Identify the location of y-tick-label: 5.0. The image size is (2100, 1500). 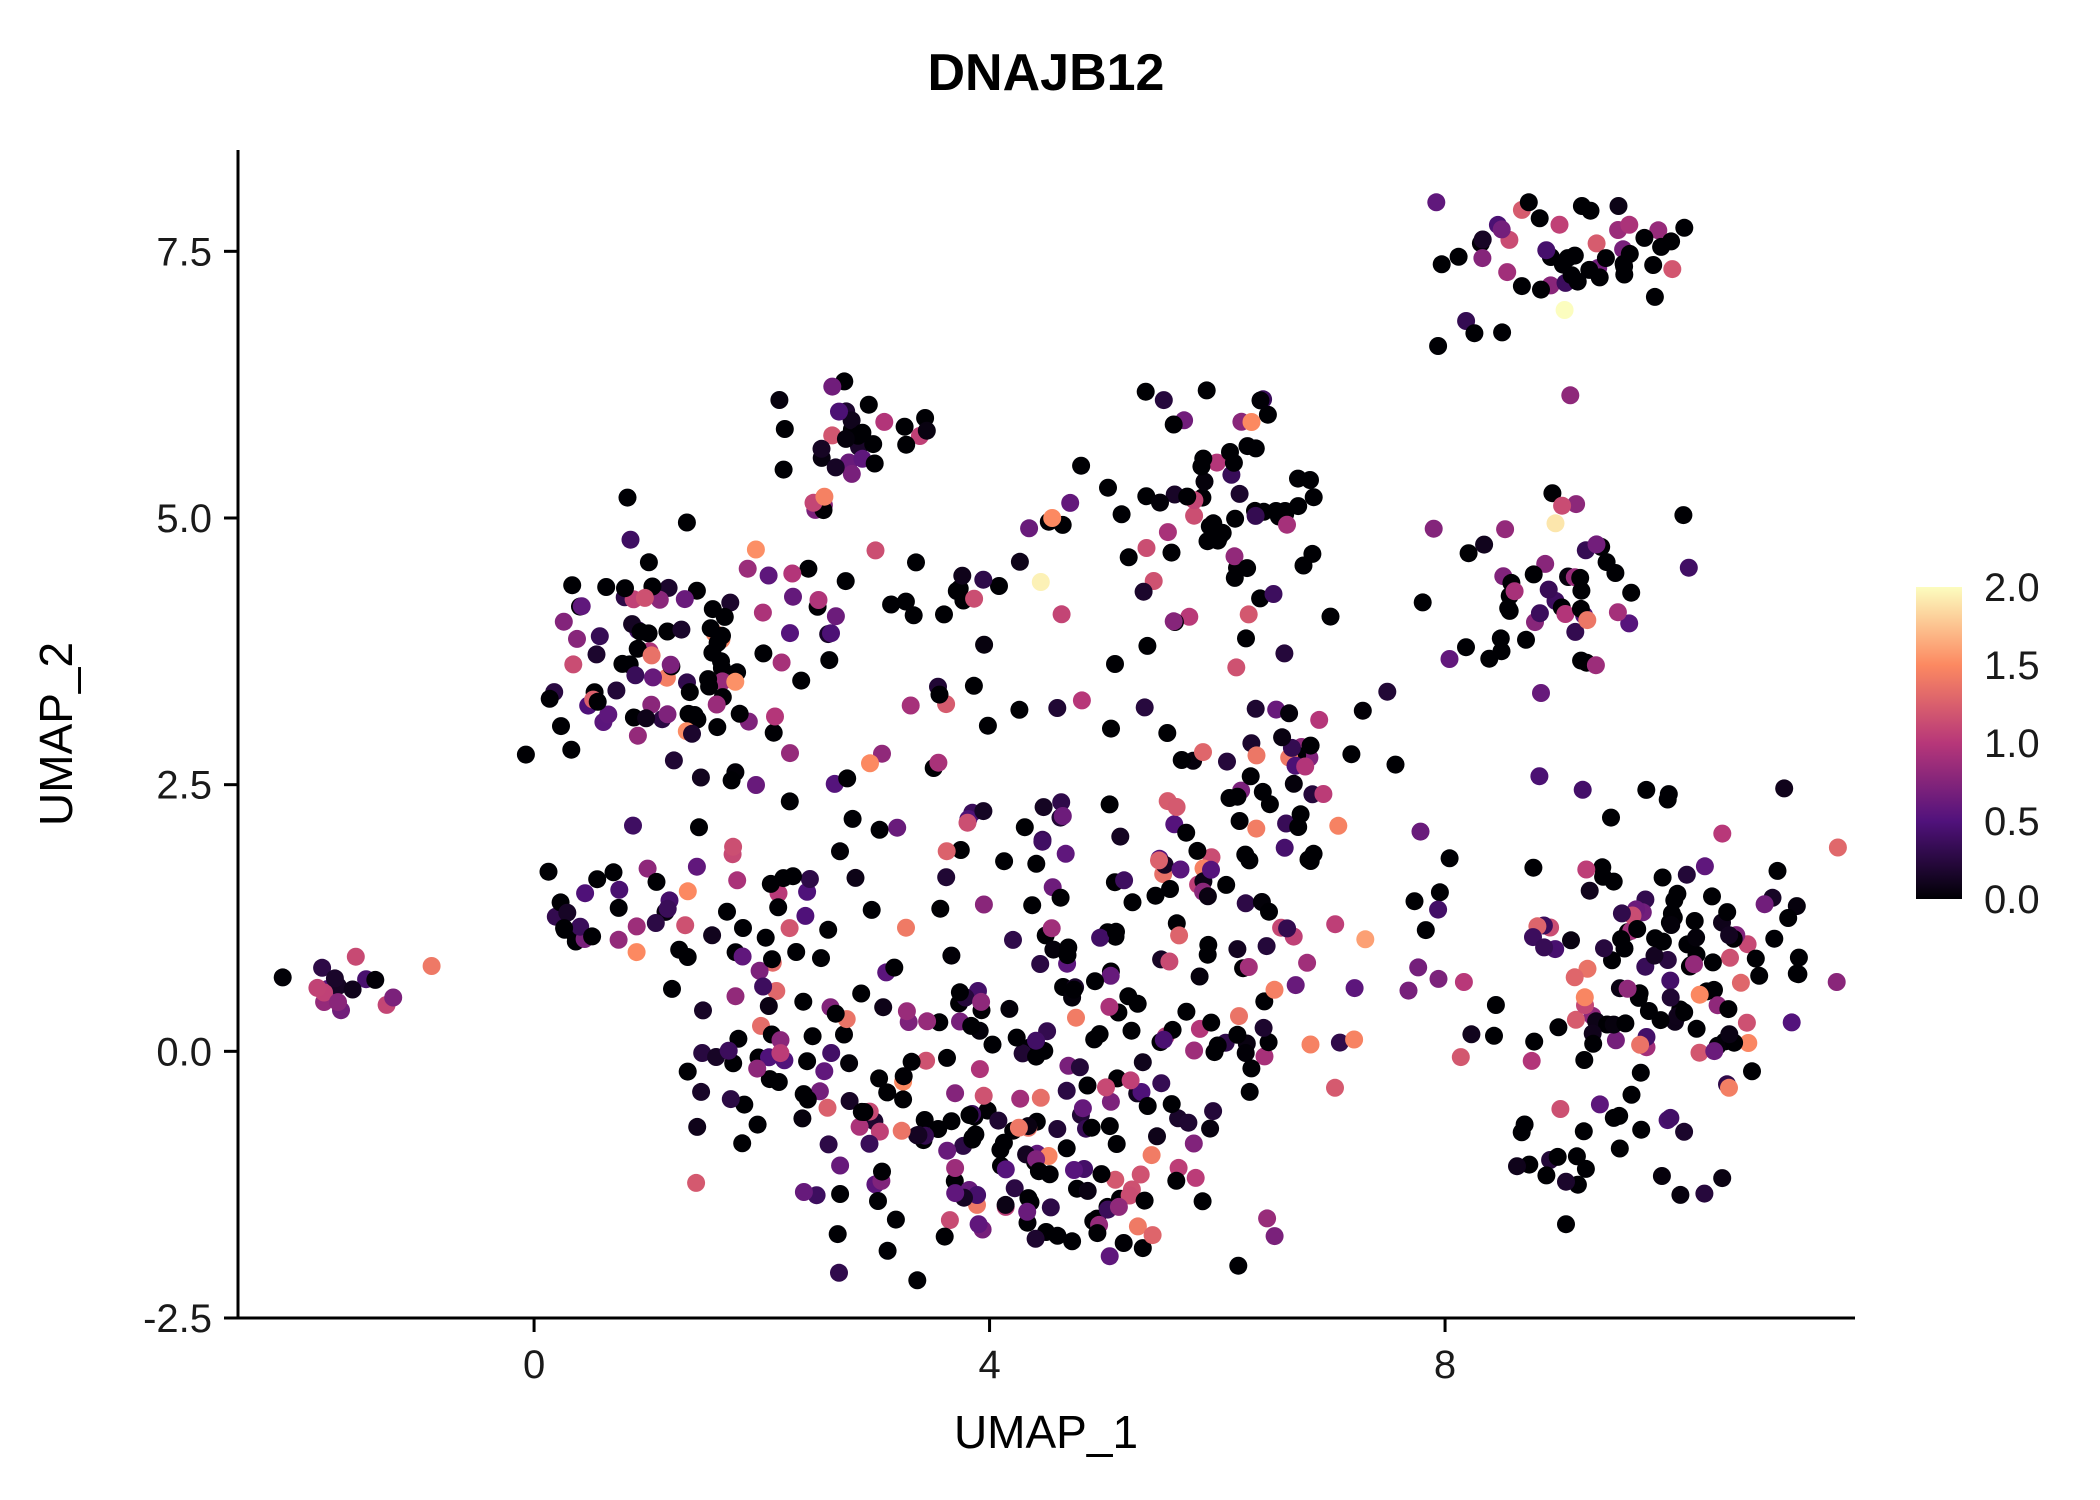
(184, 519).